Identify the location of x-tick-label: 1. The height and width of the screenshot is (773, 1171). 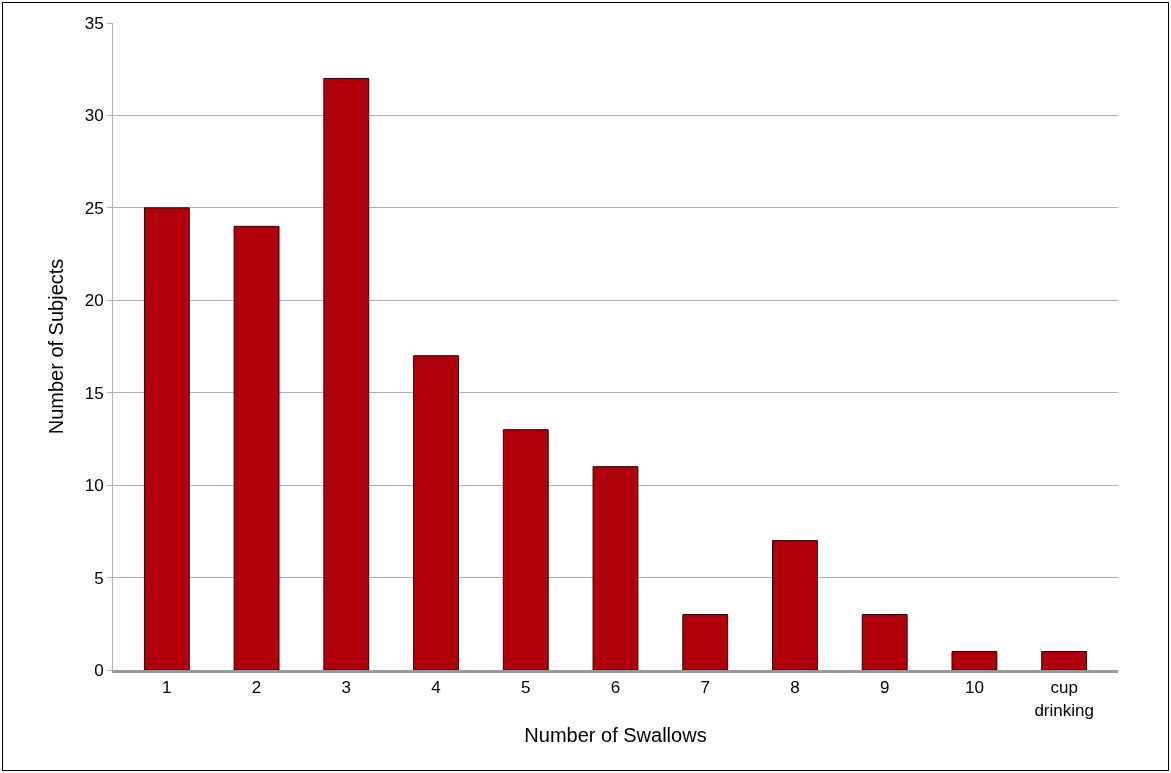
(167, 688).